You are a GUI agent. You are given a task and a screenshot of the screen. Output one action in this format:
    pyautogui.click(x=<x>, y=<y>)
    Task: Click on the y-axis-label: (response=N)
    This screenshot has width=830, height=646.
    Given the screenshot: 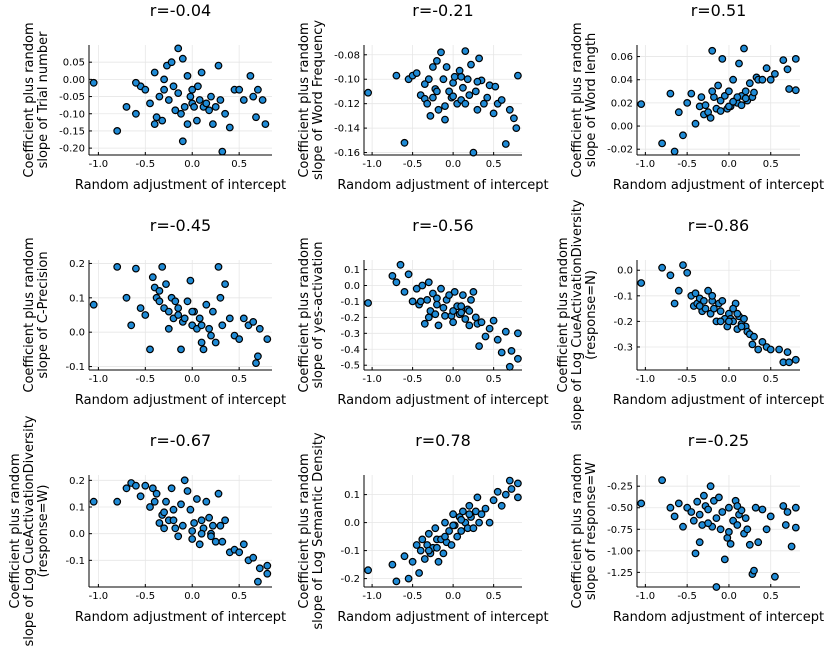 What is the action you would take?
    pyautogui.click(x=591, y=315)
    